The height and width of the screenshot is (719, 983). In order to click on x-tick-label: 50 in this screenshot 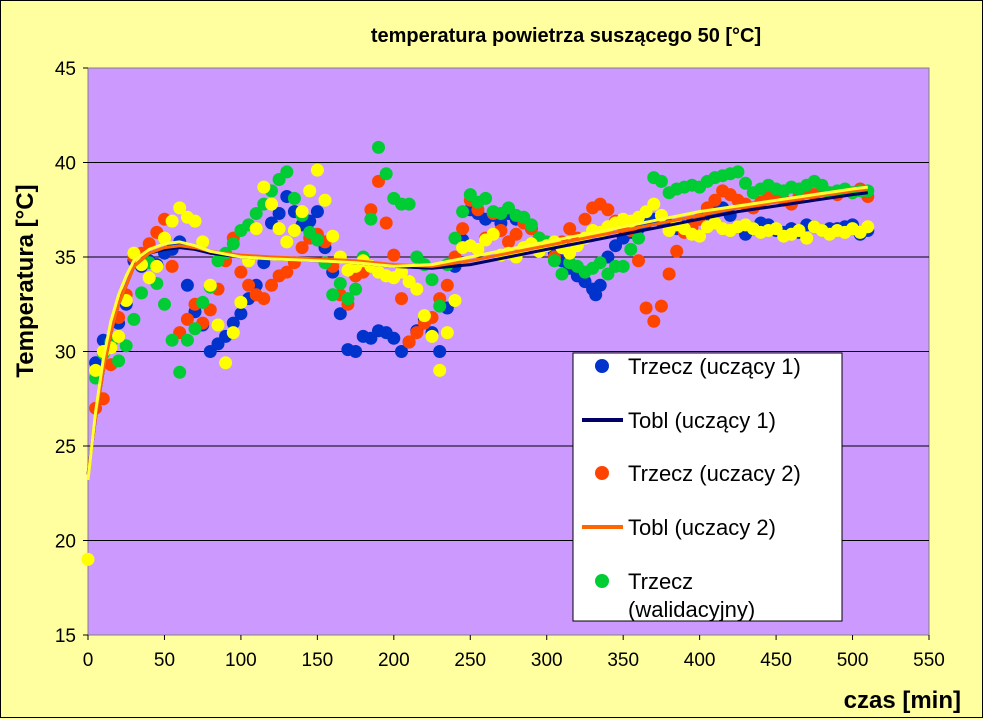, I will do `click(164, 660)`.